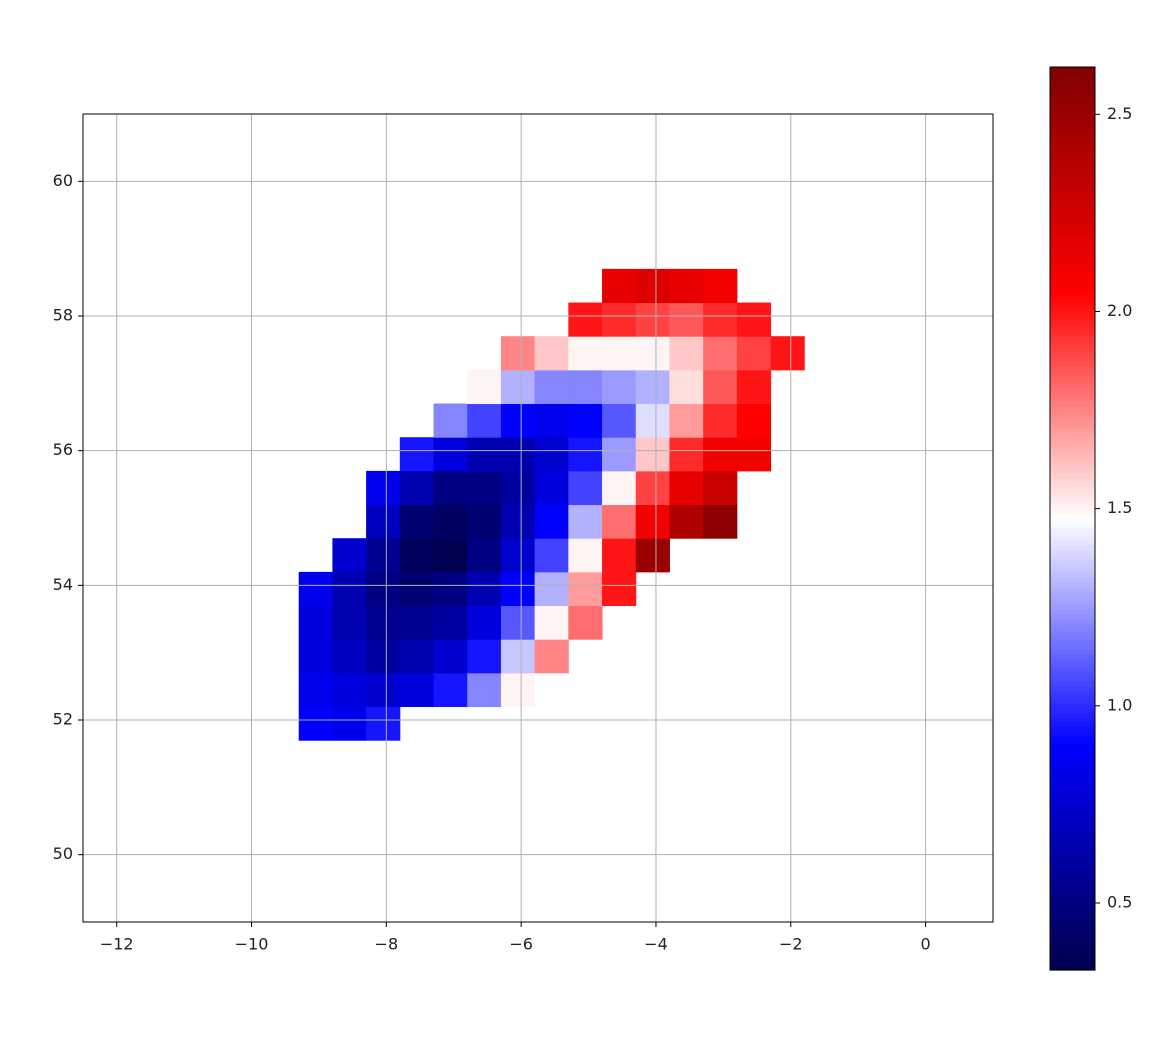  Describe the element at coordinates (63, 584) in the screenshot. I see `y-tick-label: 54` at that location.